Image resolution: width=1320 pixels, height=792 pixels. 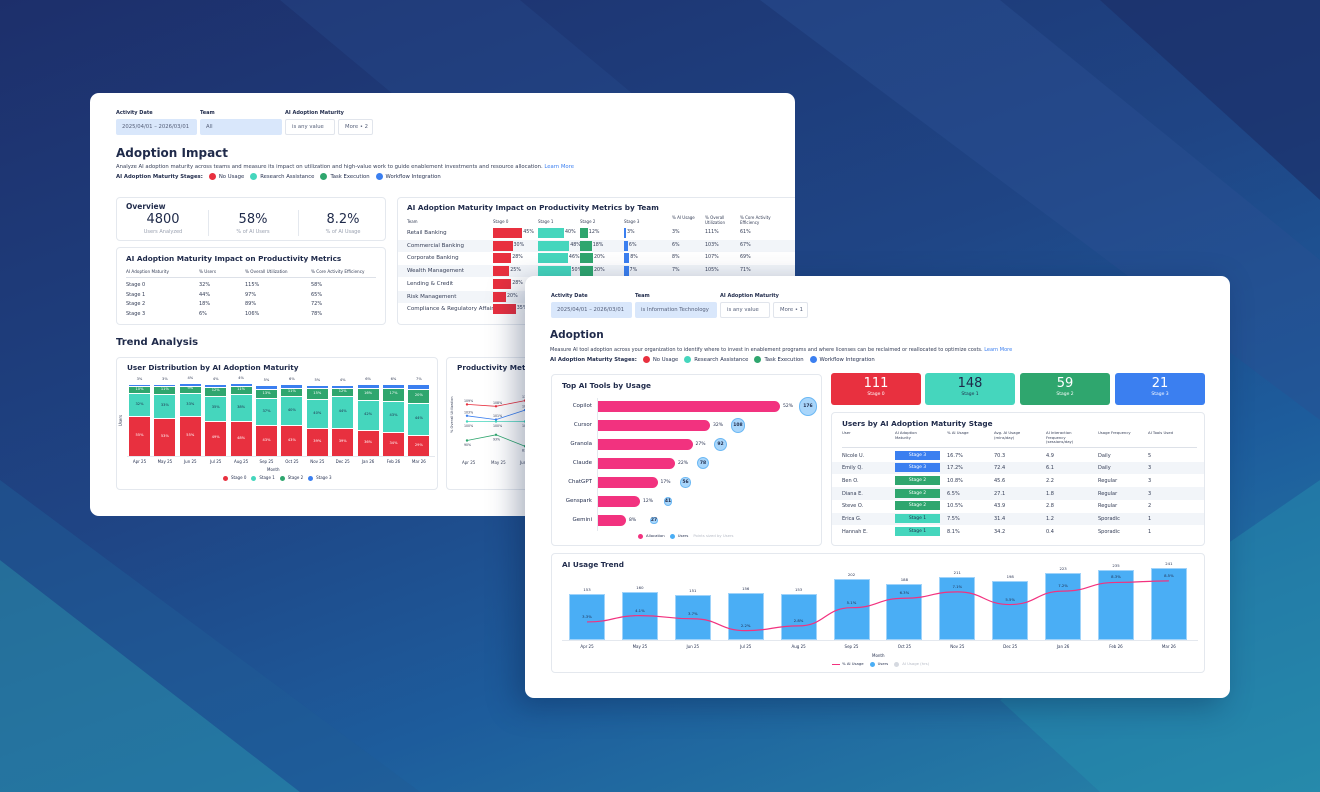 I want to click on legend-label: AI Adoption Maturity Stages:, so click(x=159, y=176).